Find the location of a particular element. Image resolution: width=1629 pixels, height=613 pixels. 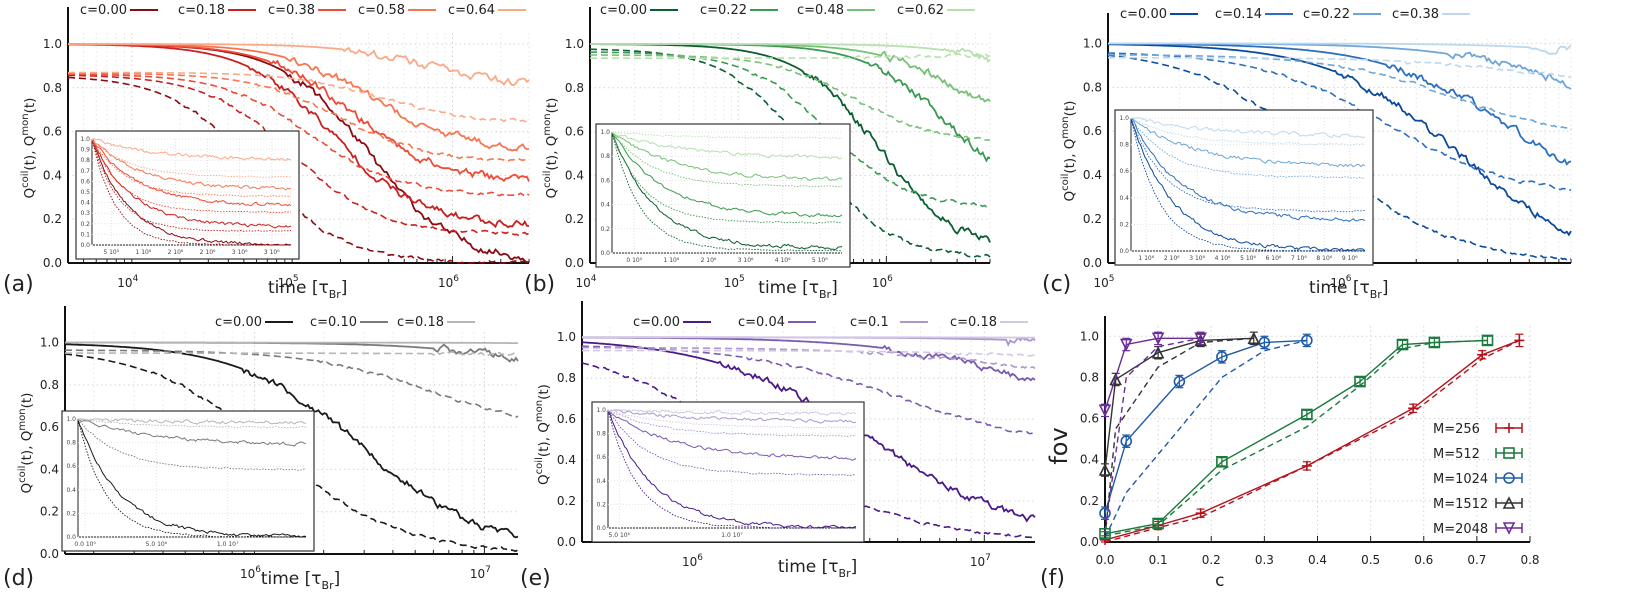

inset-x-tick: 0.0 10⁰ is located at coordinates (85, 544).